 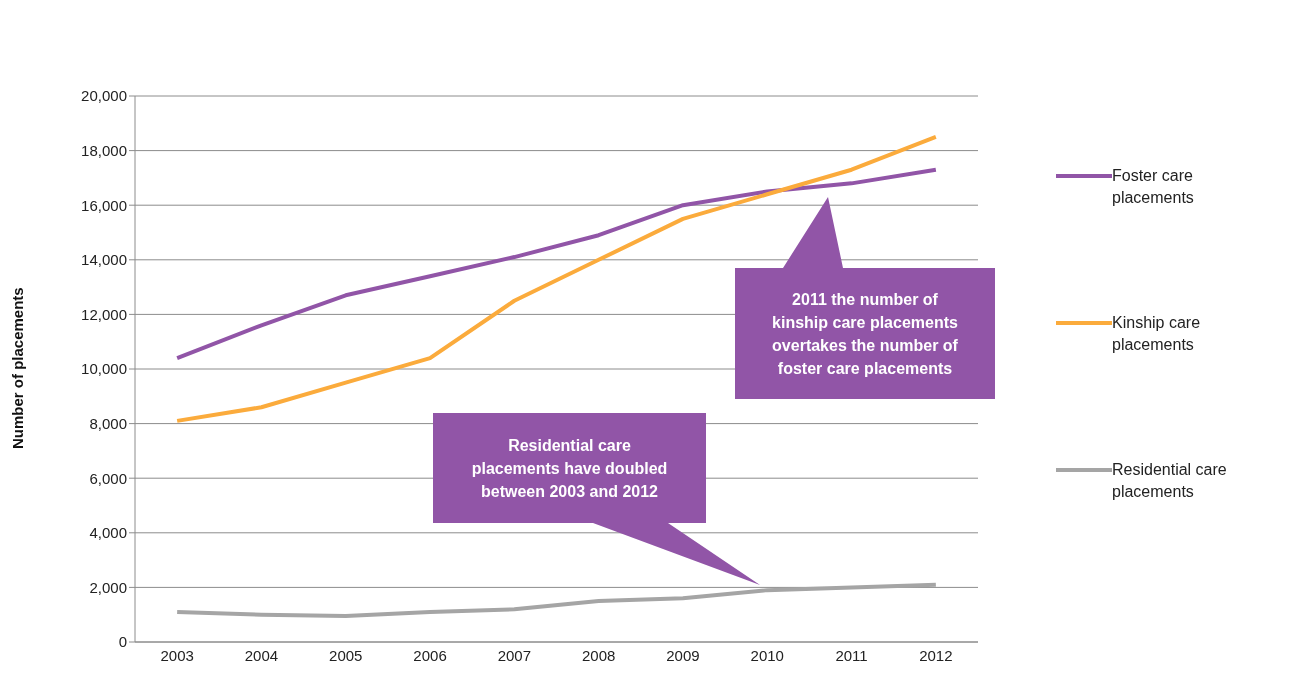 I want to click on y-tick-label: 4,000, so click(x=108, y=533).